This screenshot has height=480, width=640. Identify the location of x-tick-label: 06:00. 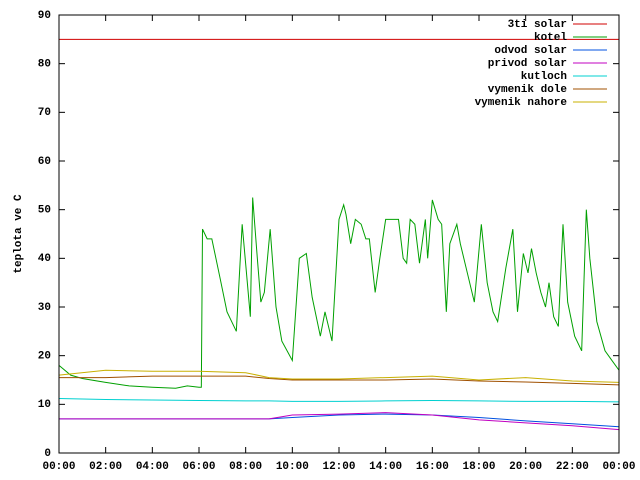
(198, 467).